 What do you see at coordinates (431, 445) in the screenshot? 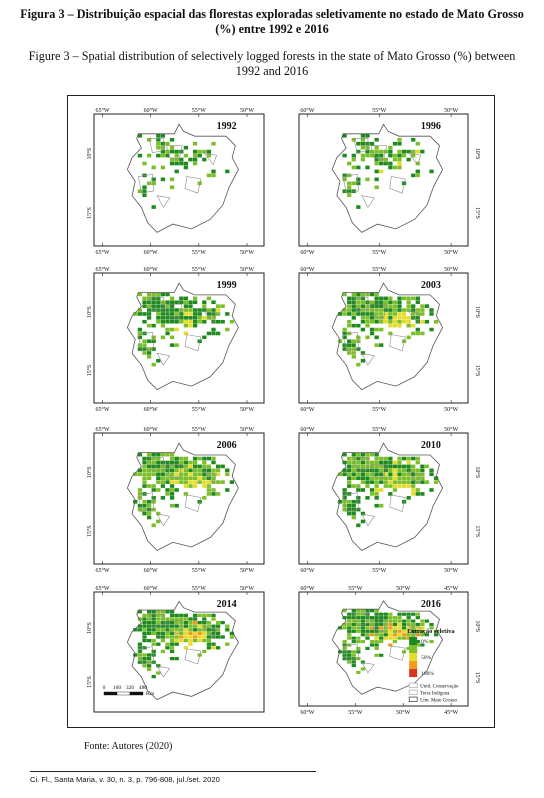
I see `year-label: 2010` at bounding box center [431, 445].